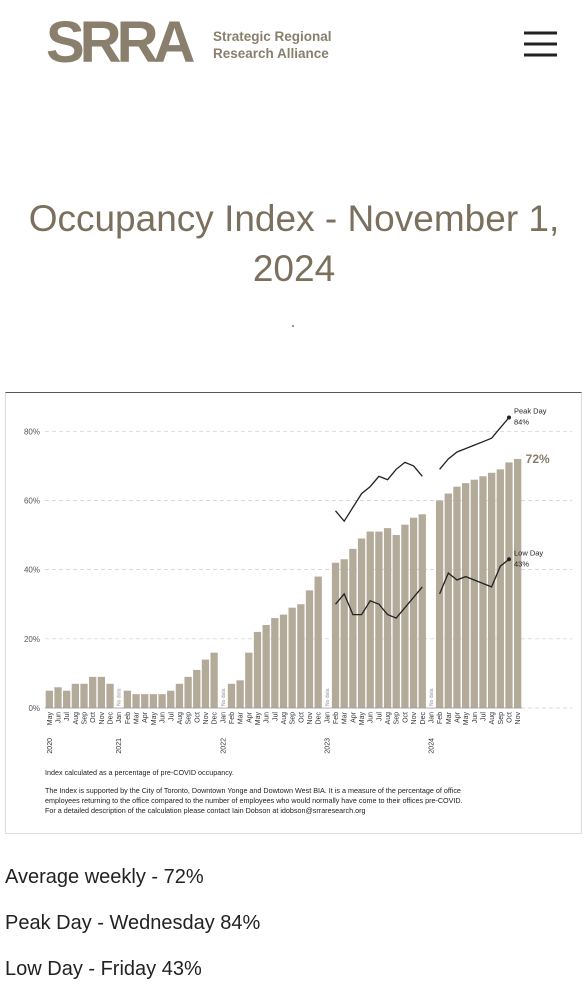 This screenshot has height=1000, width=588. What do you see at coordinates (271, 53) in the screenshot?
I see `tagline: Research Alliance` at bounding box center [271, 53].